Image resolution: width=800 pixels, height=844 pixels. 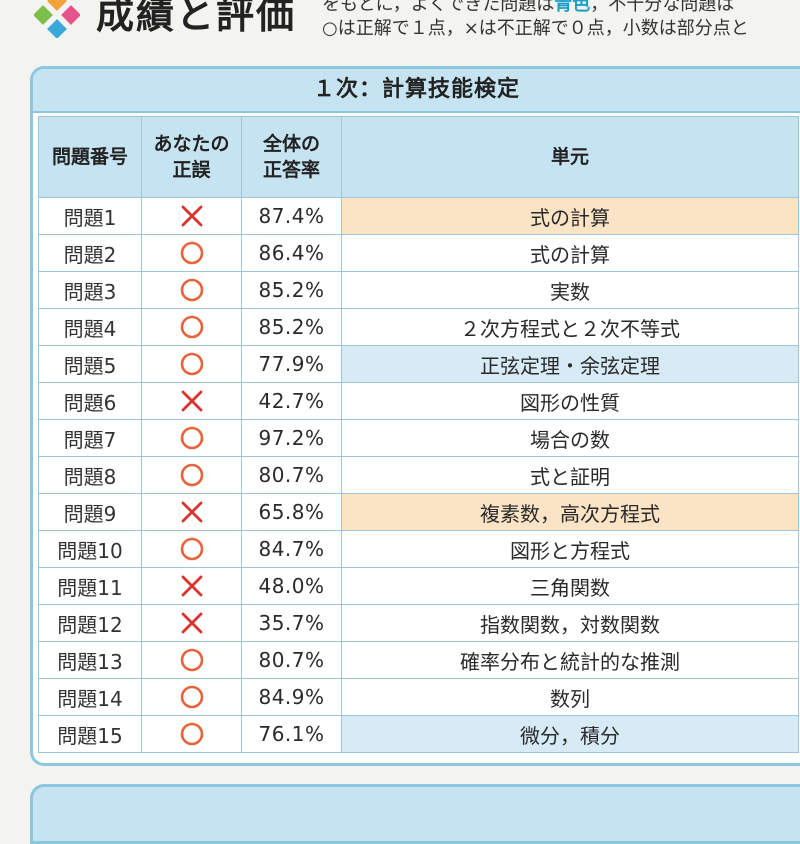 What do you see at coordinates (90, 512) in the screenshot?
I see `problem-number: 問題9` at bounding box center [90, 512].